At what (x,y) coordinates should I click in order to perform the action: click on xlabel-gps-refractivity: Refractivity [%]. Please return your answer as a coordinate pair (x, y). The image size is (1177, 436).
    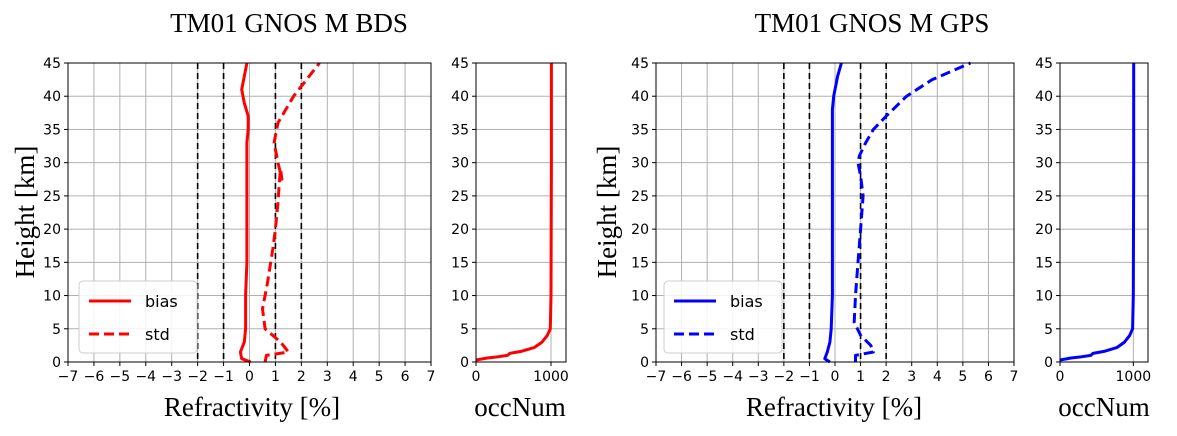
    Looking at the image, I should click on (834, 407).